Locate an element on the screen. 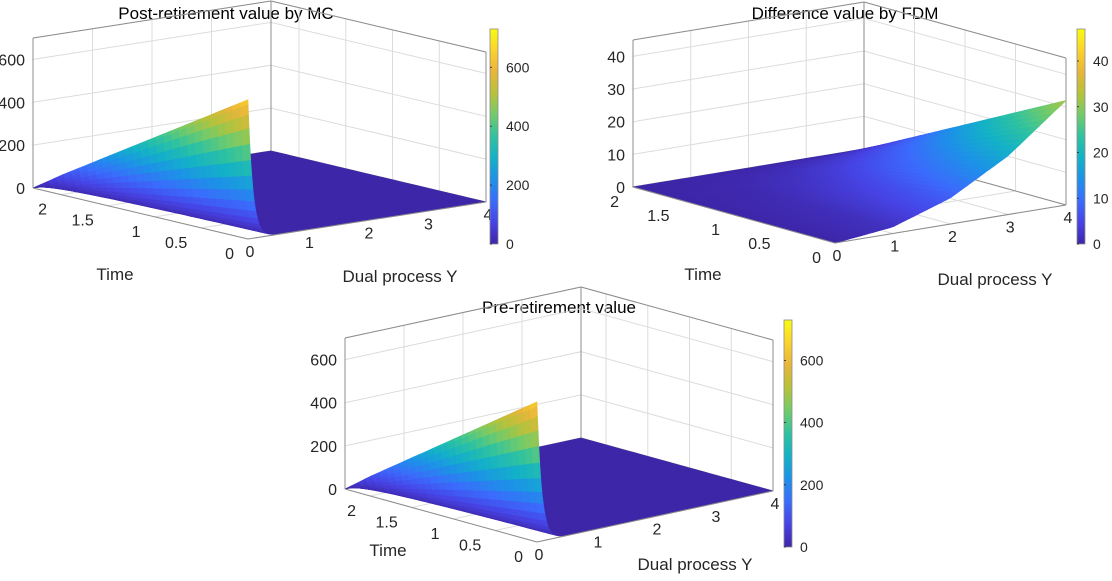 This screenshot has width=1112, height=581. colorbar is located at coordinates (1081, 136).